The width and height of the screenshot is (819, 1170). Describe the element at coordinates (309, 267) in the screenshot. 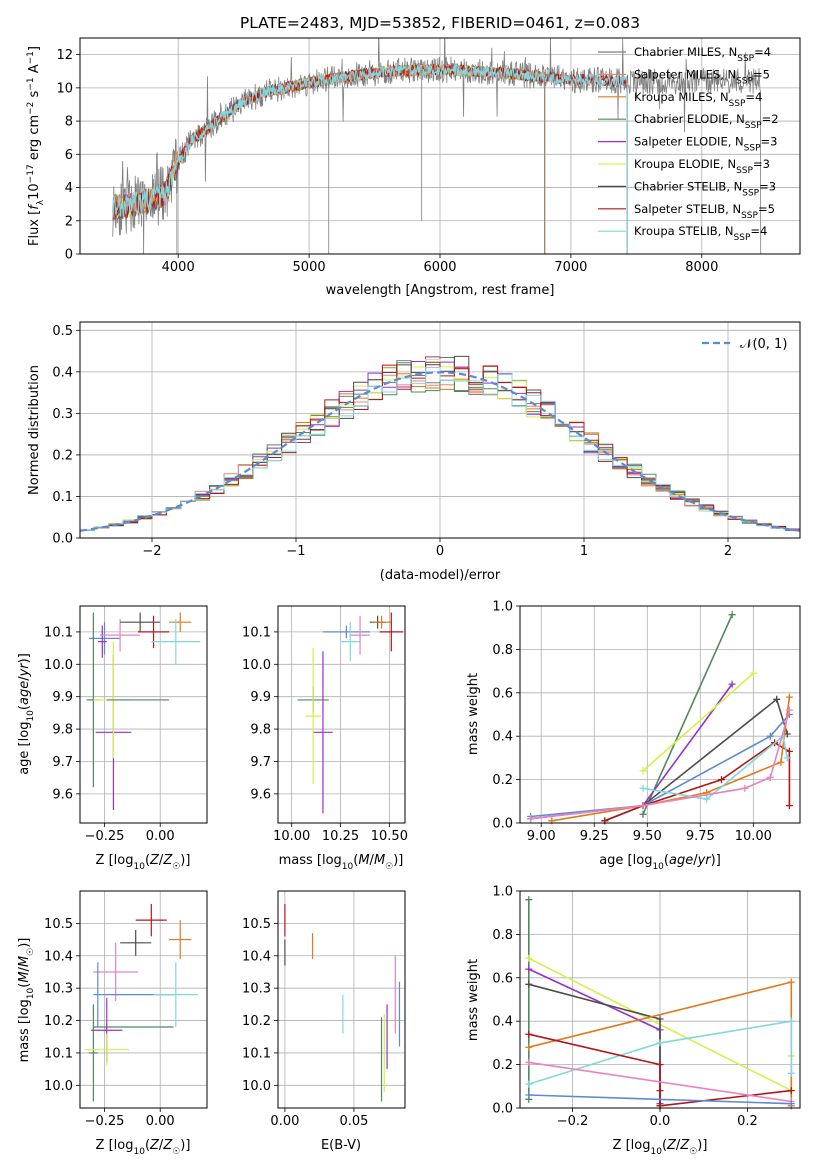

I see `x-tick-label: 5000` at that location.